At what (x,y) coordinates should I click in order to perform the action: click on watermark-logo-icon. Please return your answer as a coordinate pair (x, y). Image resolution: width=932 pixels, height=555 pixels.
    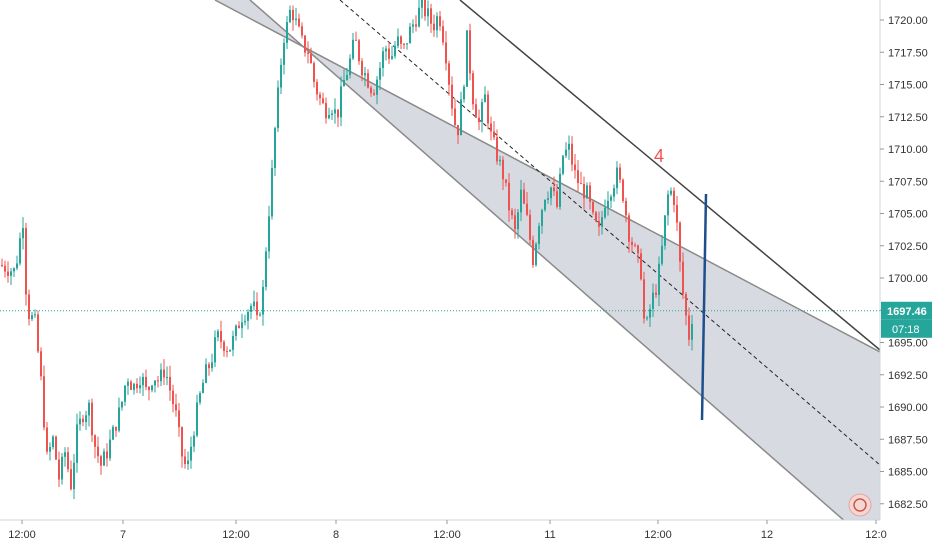
    Looking at the image, I should click on (860, 505).